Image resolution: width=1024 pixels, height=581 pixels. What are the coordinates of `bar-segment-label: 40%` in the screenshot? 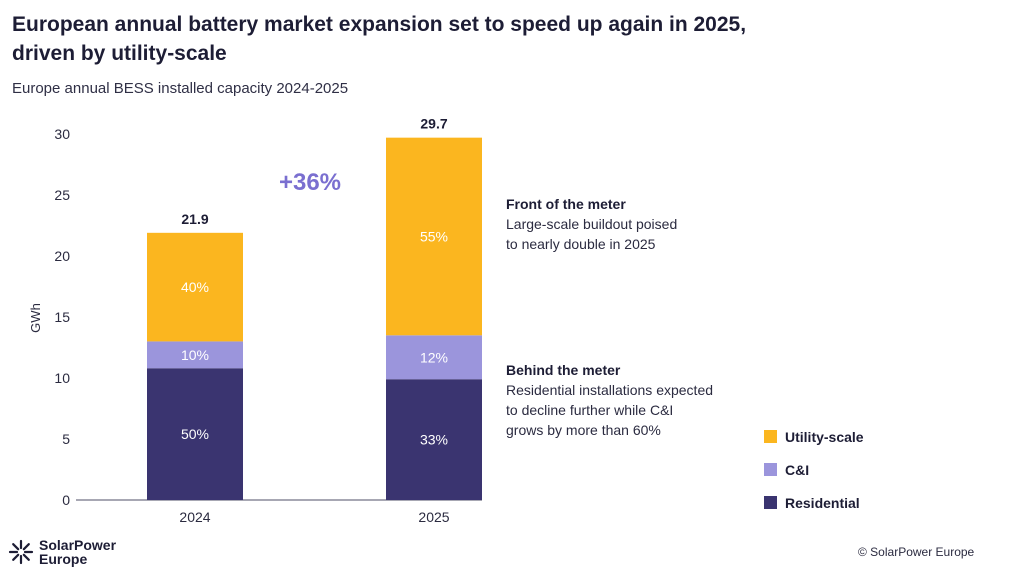 It's located at (195, 287).